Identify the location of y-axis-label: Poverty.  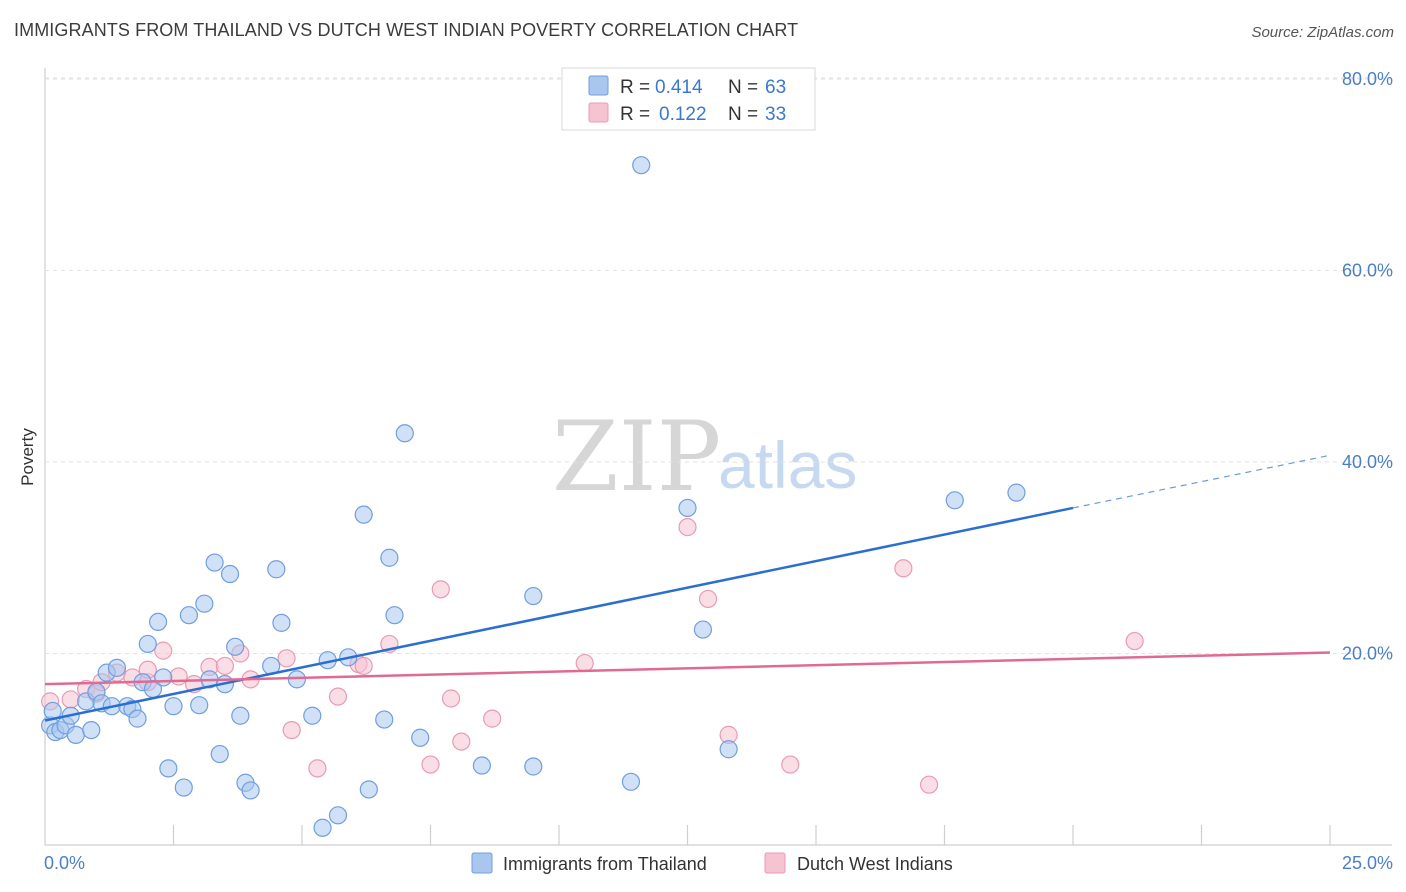
(27, 457).